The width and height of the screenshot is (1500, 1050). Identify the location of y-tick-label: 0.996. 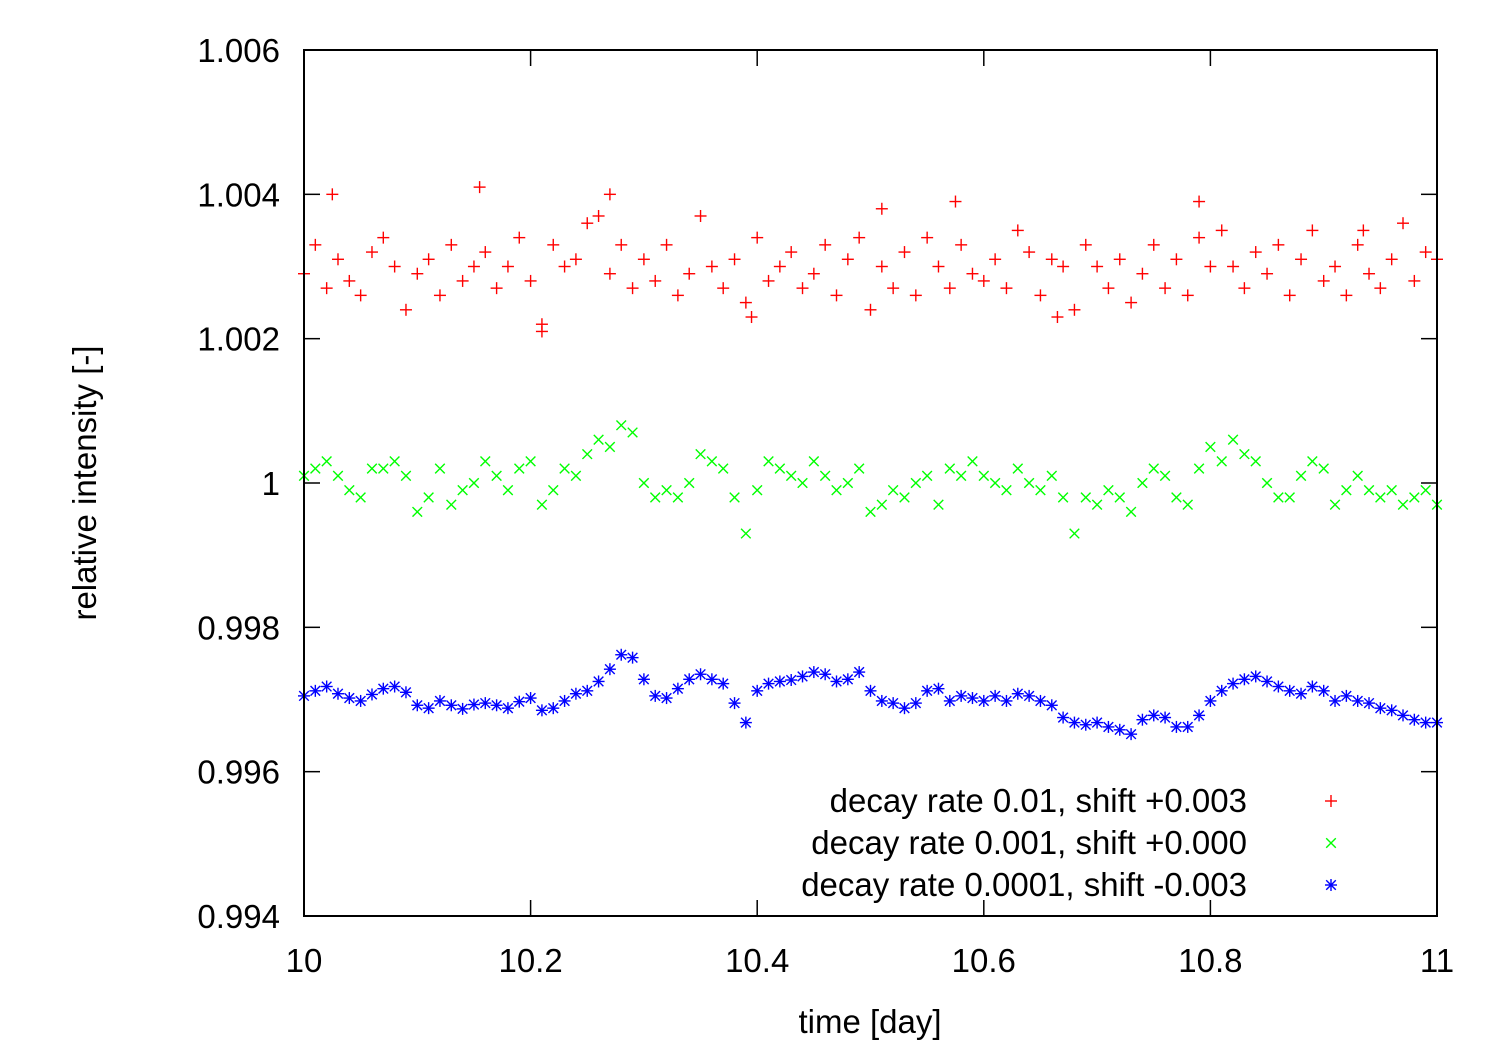
(238, 772).